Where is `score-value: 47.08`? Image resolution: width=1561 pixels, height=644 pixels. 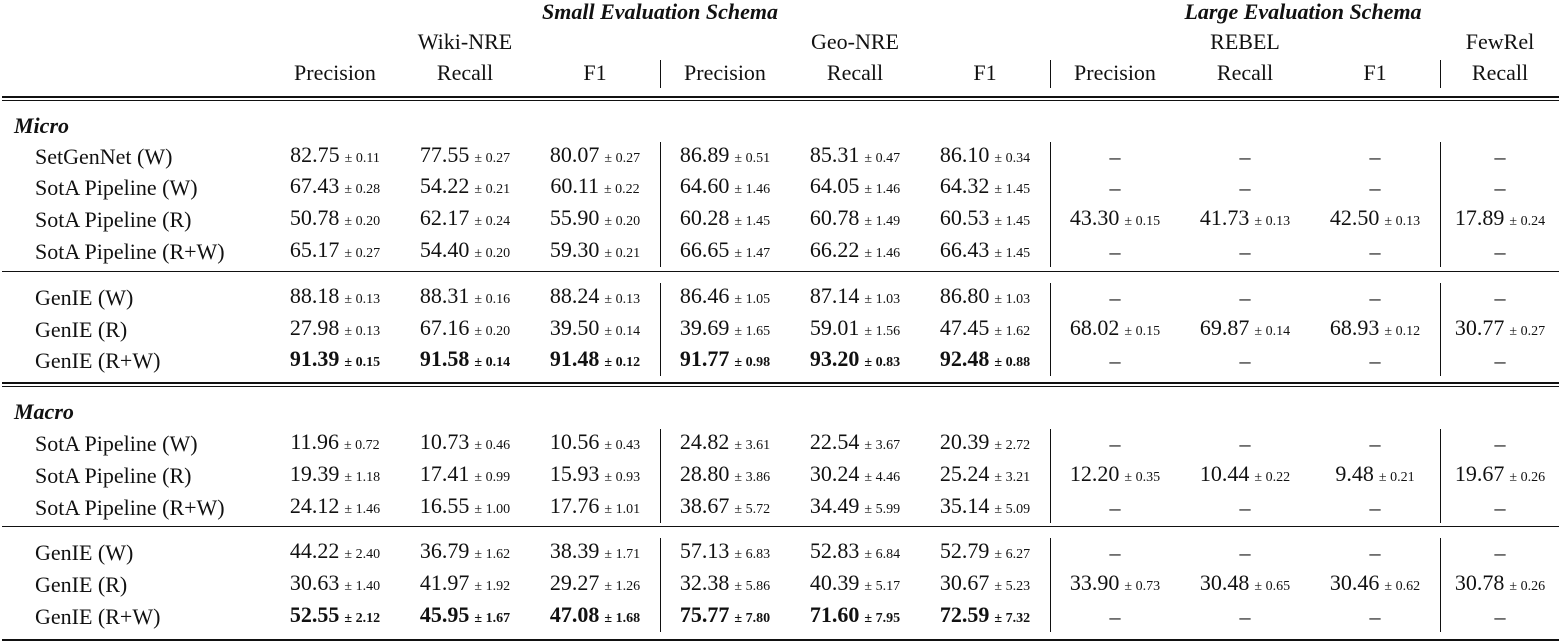 score-value: 47.08 is located at coordinates (574, 614).